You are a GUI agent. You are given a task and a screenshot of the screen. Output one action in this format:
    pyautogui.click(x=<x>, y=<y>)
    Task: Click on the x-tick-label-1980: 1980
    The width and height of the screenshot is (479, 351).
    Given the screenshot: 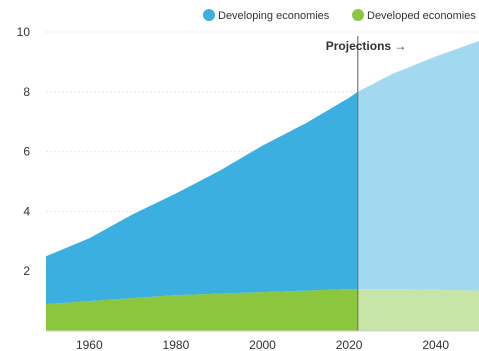 What is the action you would take?
    pyautogui.click(x=176, y=344)
    